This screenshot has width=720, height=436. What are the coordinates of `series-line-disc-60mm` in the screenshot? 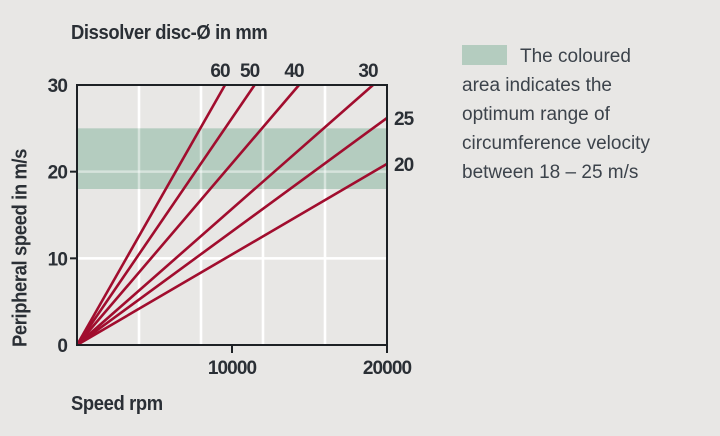 It's located at (151, 215).